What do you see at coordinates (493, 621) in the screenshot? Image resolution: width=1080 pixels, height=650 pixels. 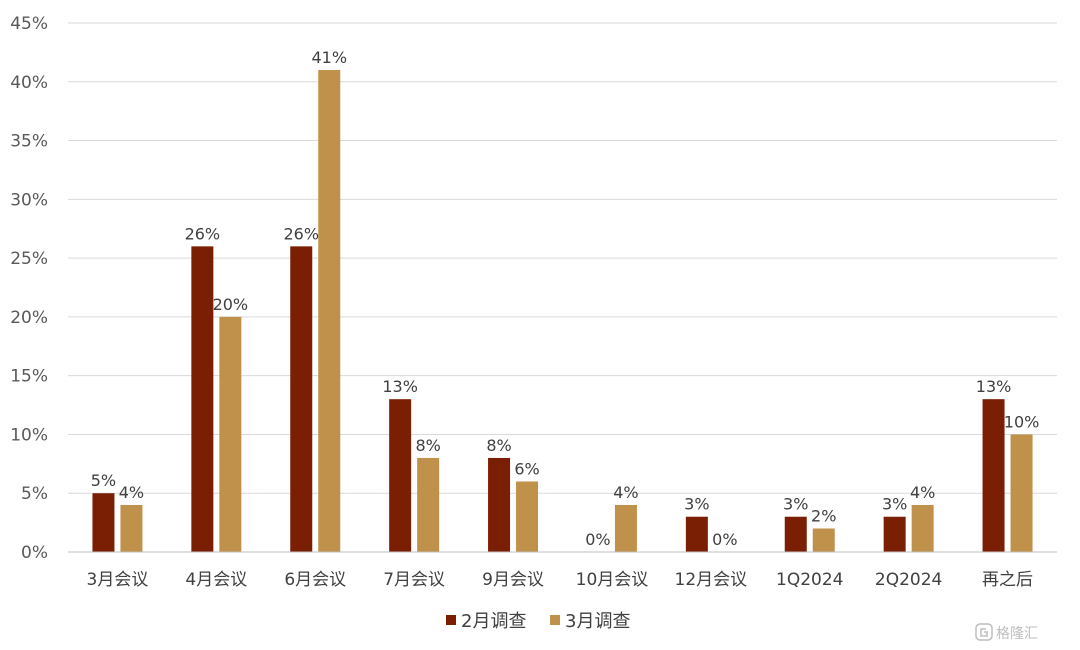 I see `legend-label: 2月调查` at bounding box center [493, 621].